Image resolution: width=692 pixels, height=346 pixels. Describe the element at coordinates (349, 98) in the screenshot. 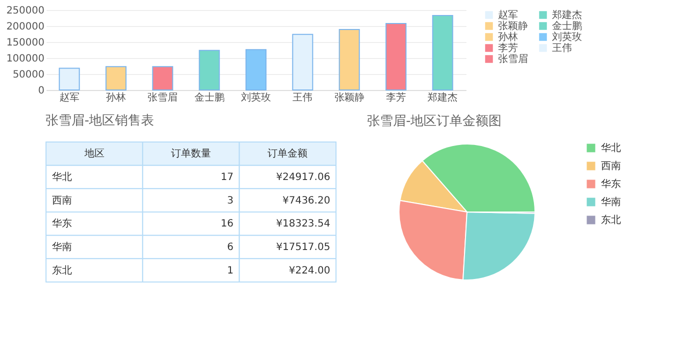

I see `x-tick-label: 张颖静` at that location.